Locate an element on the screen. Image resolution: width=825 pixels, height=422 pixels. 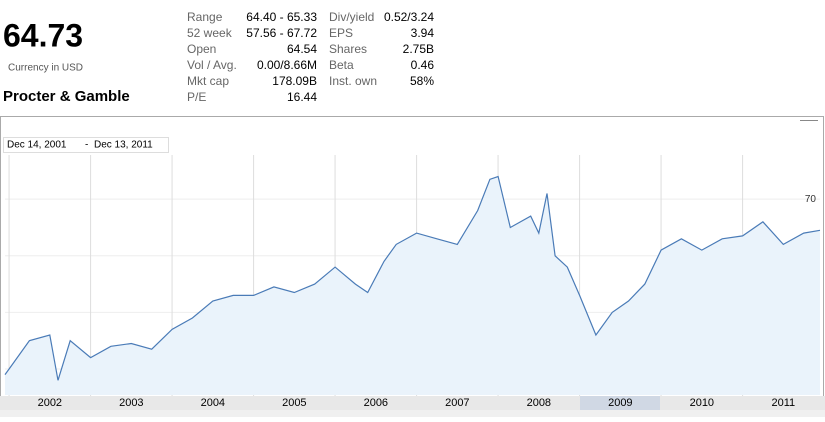
x-tick-label: 2007 is located at coordinates (457, 403).